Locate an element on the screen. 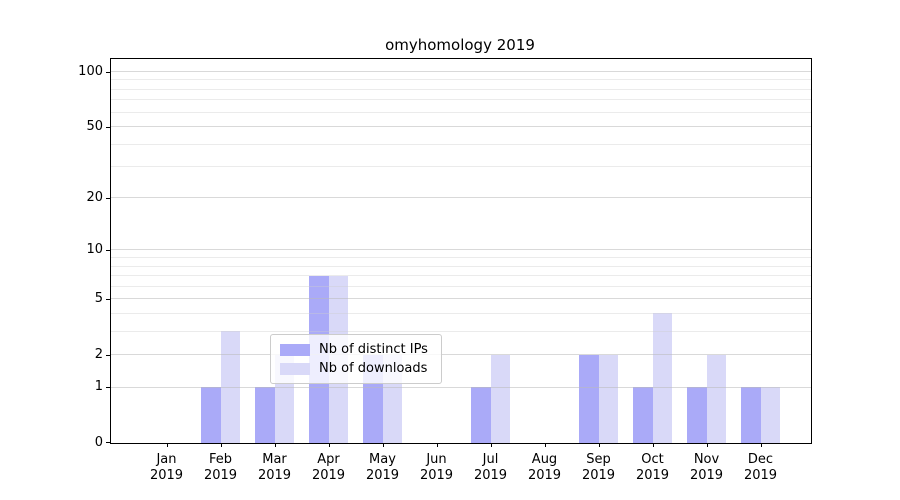 The width and height of the screenshot is (900, 500). x-axis-tick-label: Nov 2019 is located at coordinates (707, 468).